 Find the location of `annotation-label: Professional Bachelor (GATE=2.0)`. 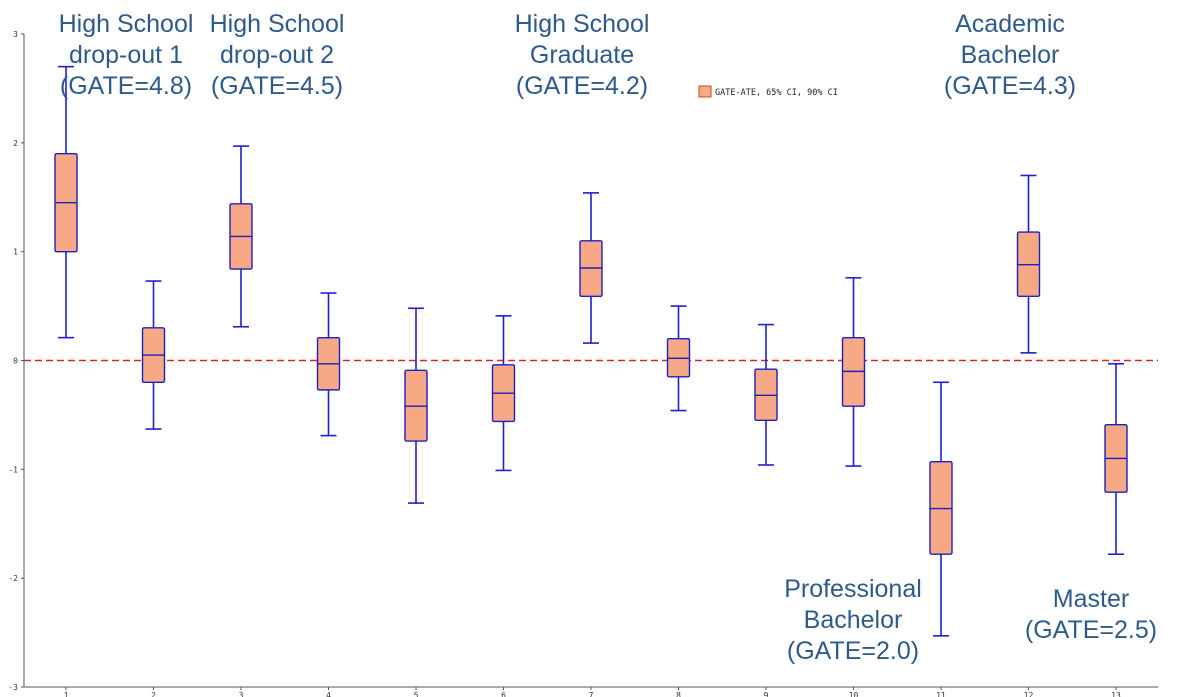

annotation-label: Professional Bachelor (GATE=2.0) is located at coordinates (853, 620).